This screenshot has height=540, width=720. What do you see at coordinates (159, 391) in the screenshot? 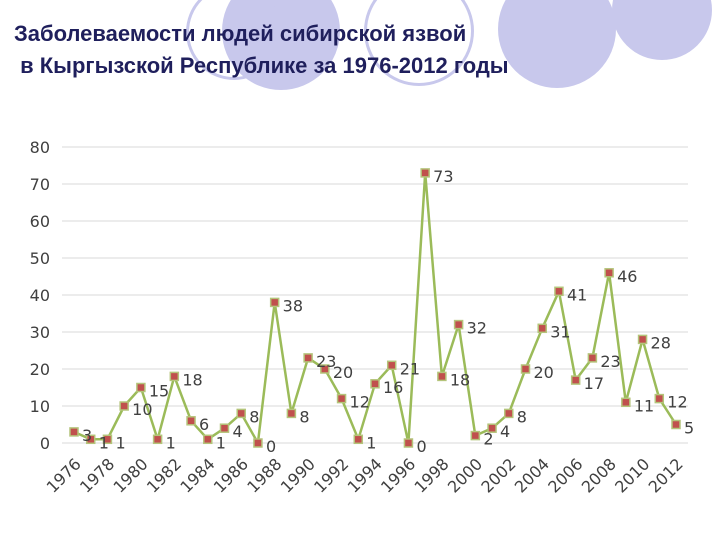
I see `data-label: 15` at bounding box center [159, 391].